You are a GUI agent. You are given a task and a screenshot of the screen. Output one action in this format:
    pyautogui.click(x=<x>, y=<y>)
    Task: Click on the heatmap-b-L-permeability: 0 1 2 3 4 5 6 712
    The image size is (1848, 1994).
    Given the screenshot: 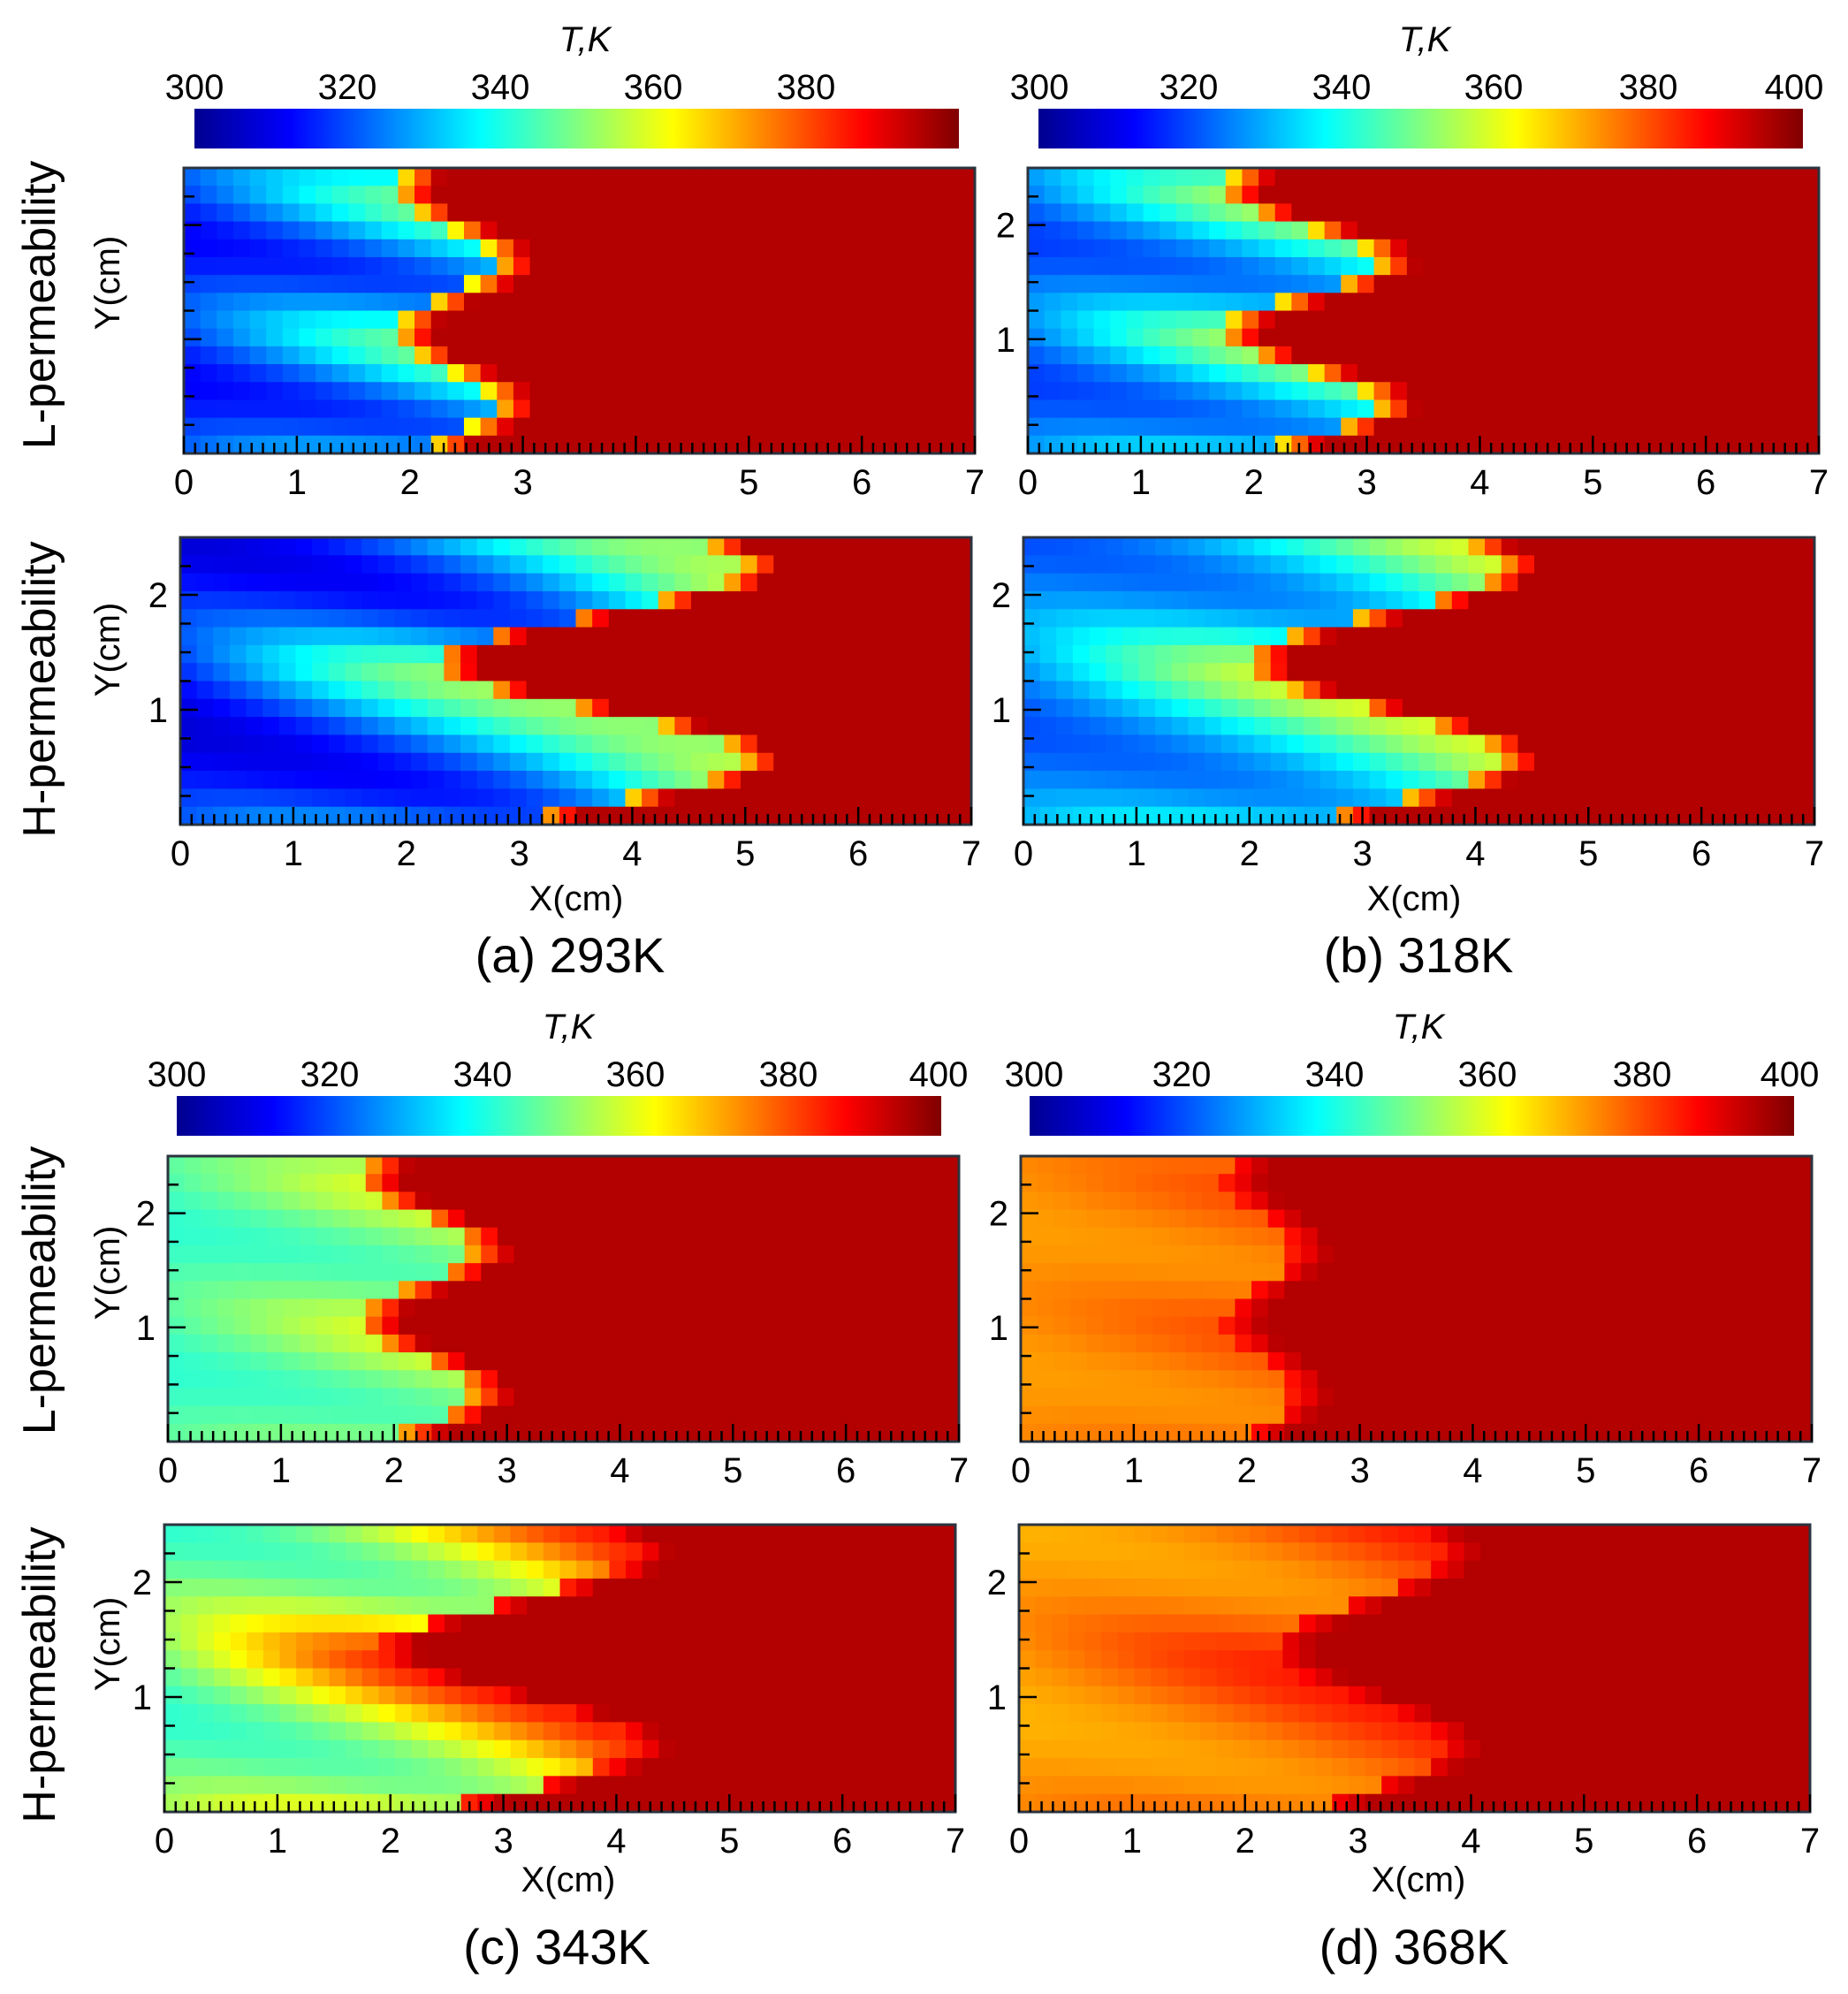 What is the action you would take?
    pyautogui.click(x=1412, y=334)
    